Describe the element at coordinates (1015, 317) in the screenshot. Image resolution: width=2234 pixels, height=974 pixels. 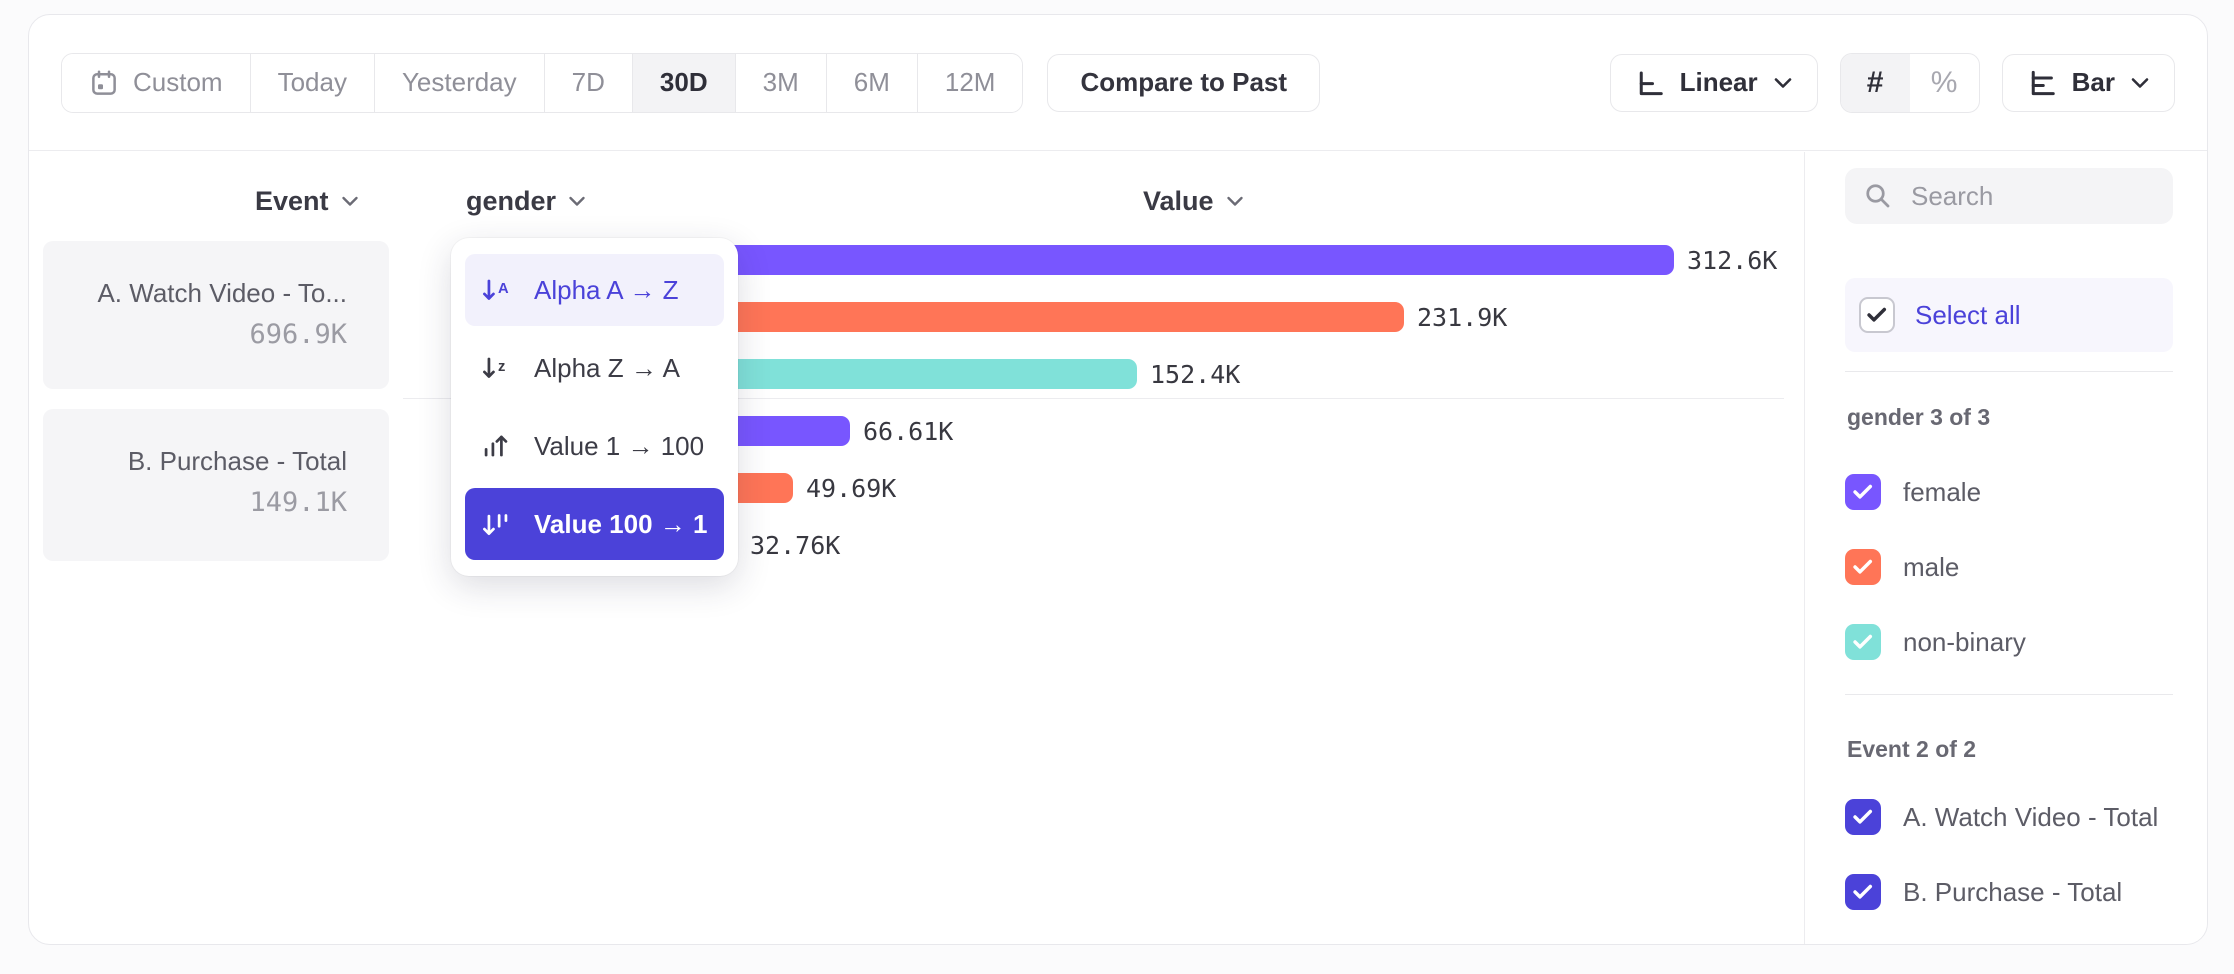
I see `bar-male` at that location.